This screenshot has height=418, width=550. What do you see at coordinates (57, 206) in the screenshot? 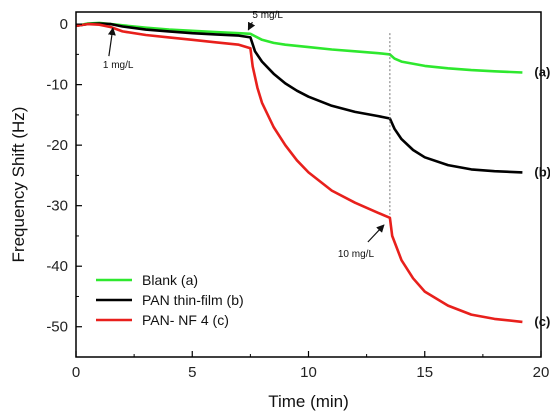
I see `y-tick-label: -30` at bounding box center [57, 206].